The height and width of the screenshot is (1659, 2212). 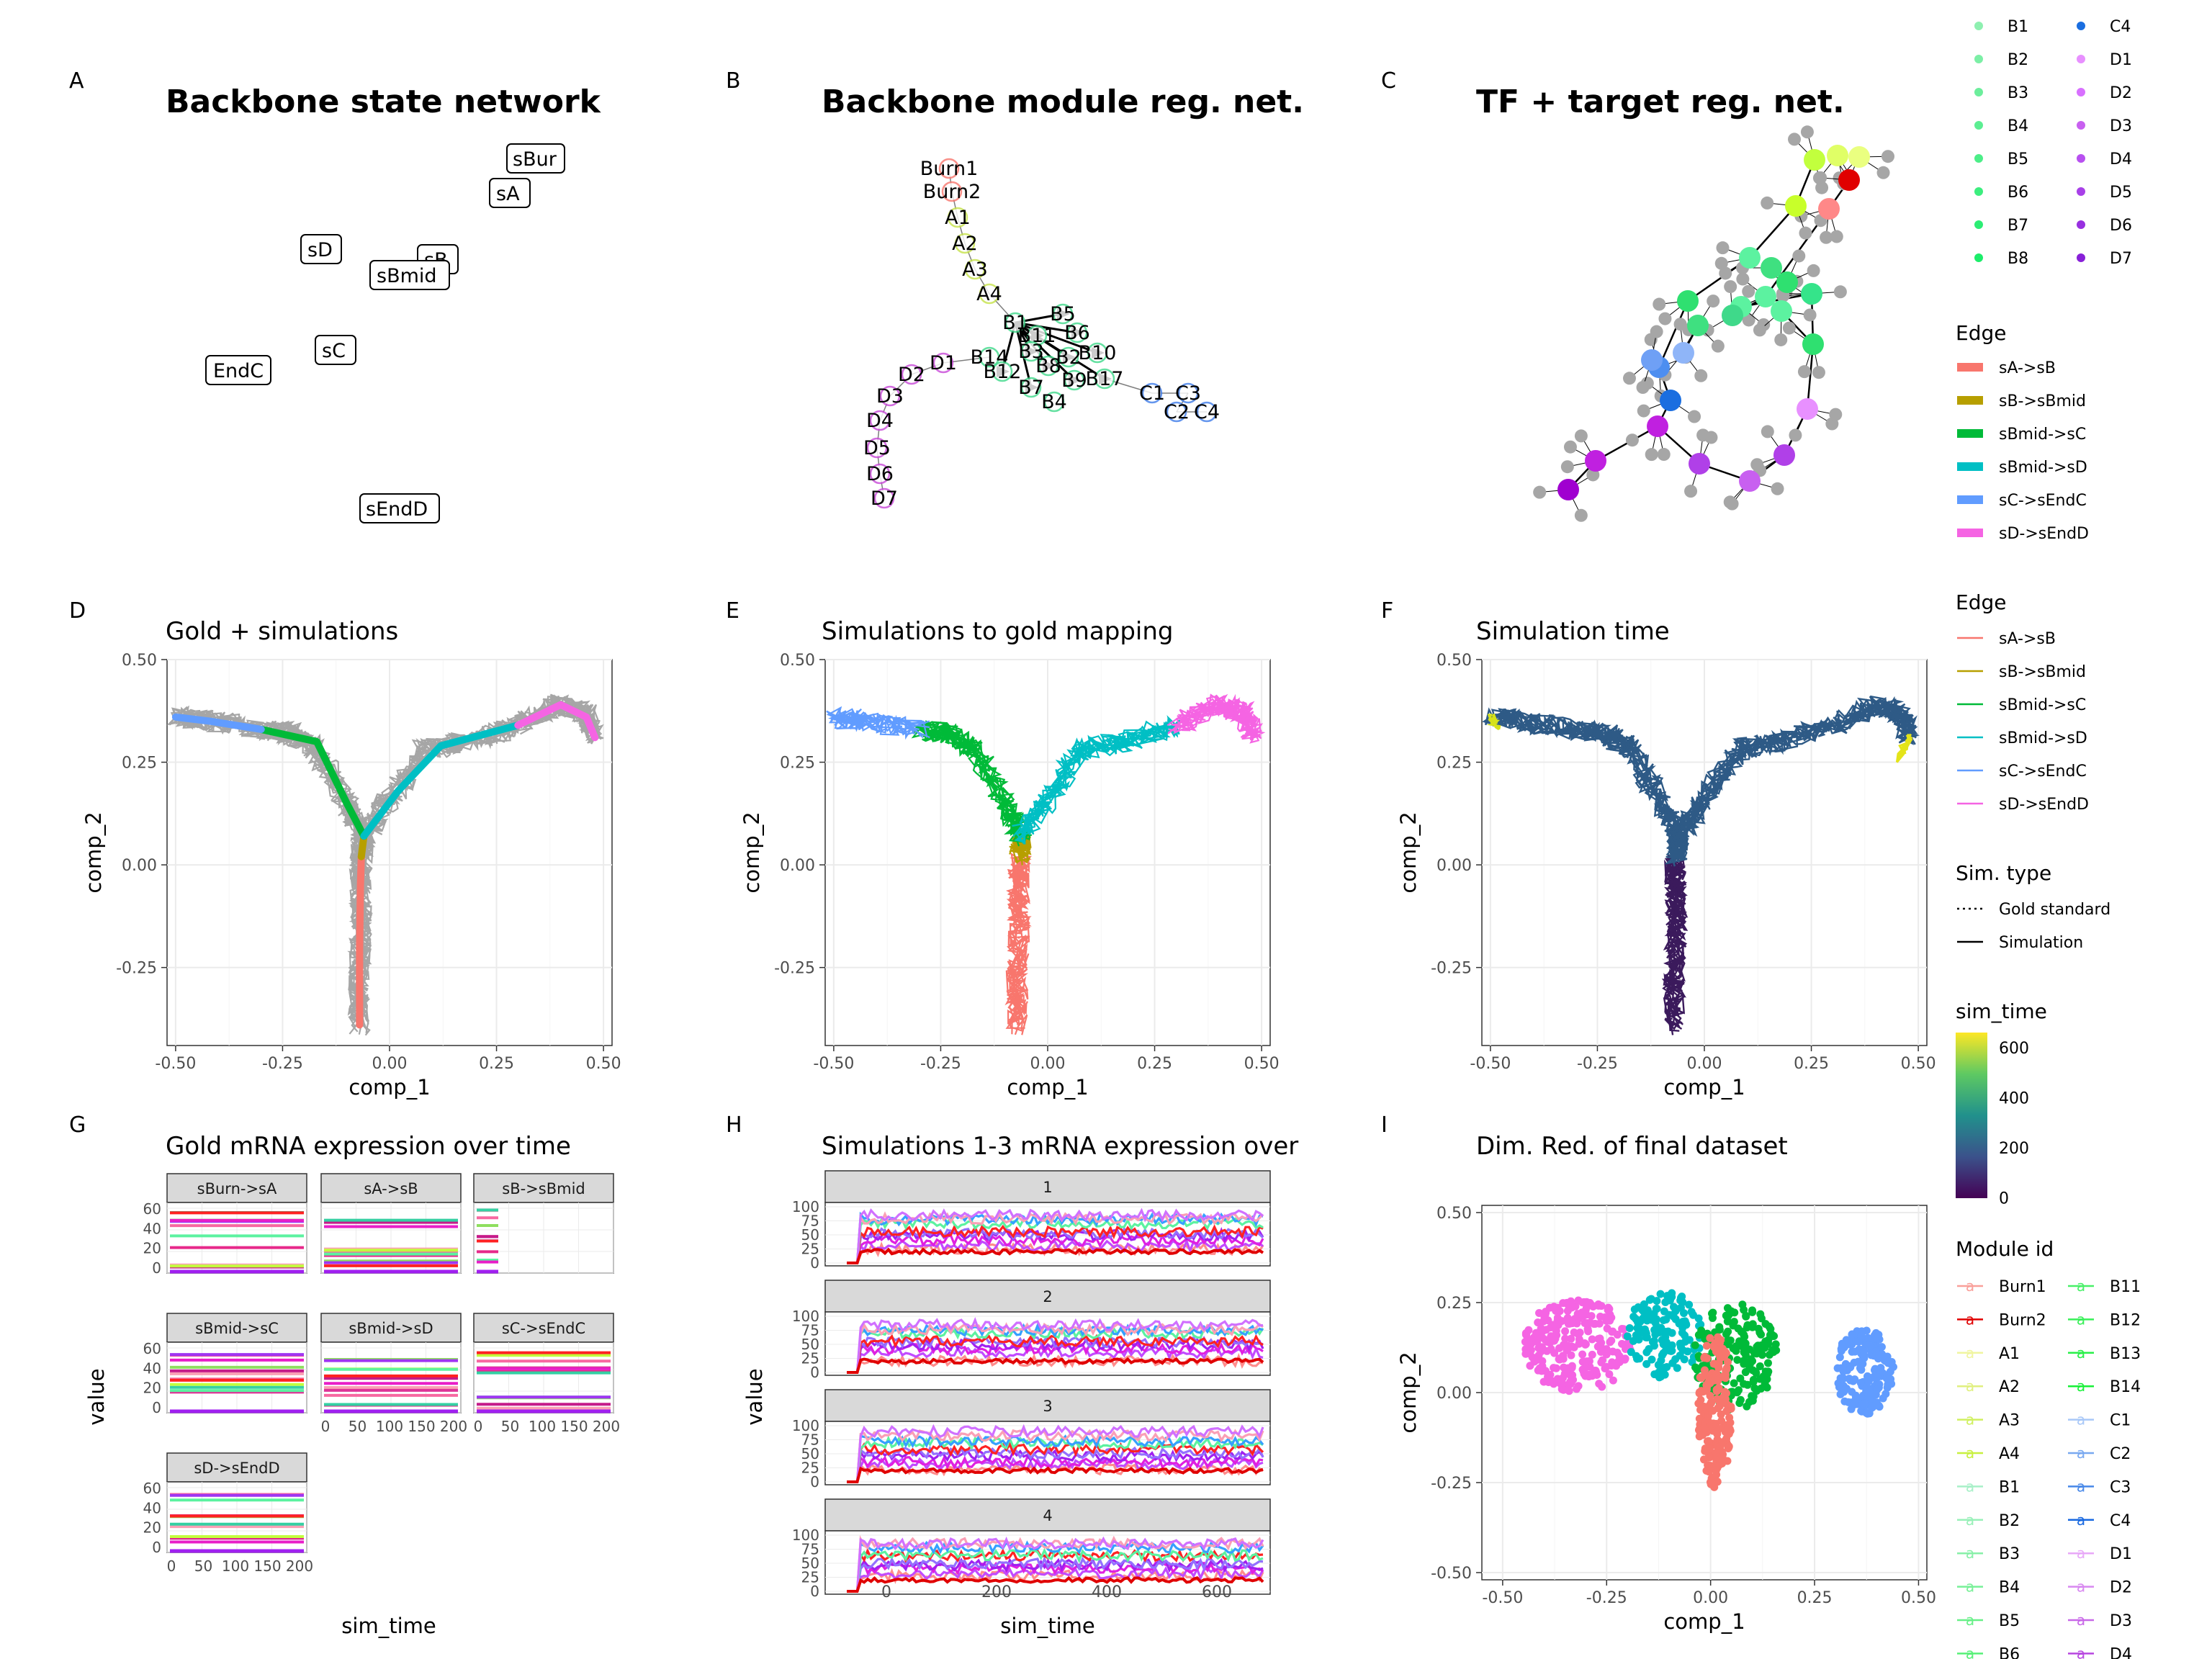 What do you see at coordinates (603, 1064) in the screenshot?
I see `x-tick-label: 0.50` at bounding box center [603, 1064].